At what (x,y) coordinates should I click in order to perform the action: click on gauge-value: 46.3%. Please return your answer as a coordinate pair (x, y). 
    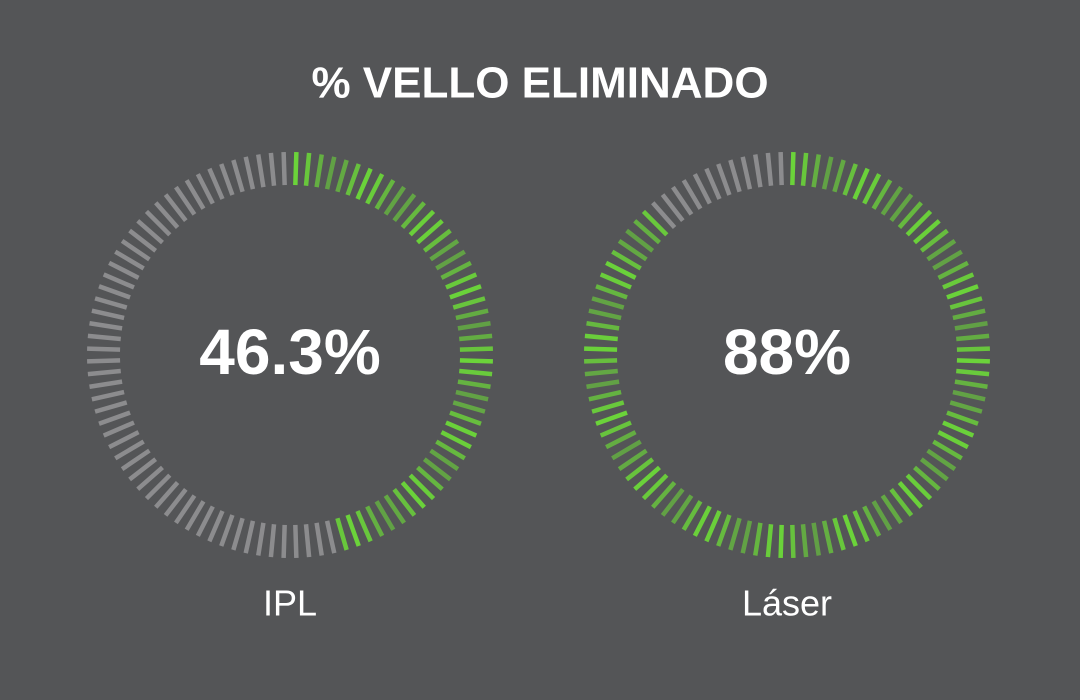
    Looking at the image, I should click on (289, 352).